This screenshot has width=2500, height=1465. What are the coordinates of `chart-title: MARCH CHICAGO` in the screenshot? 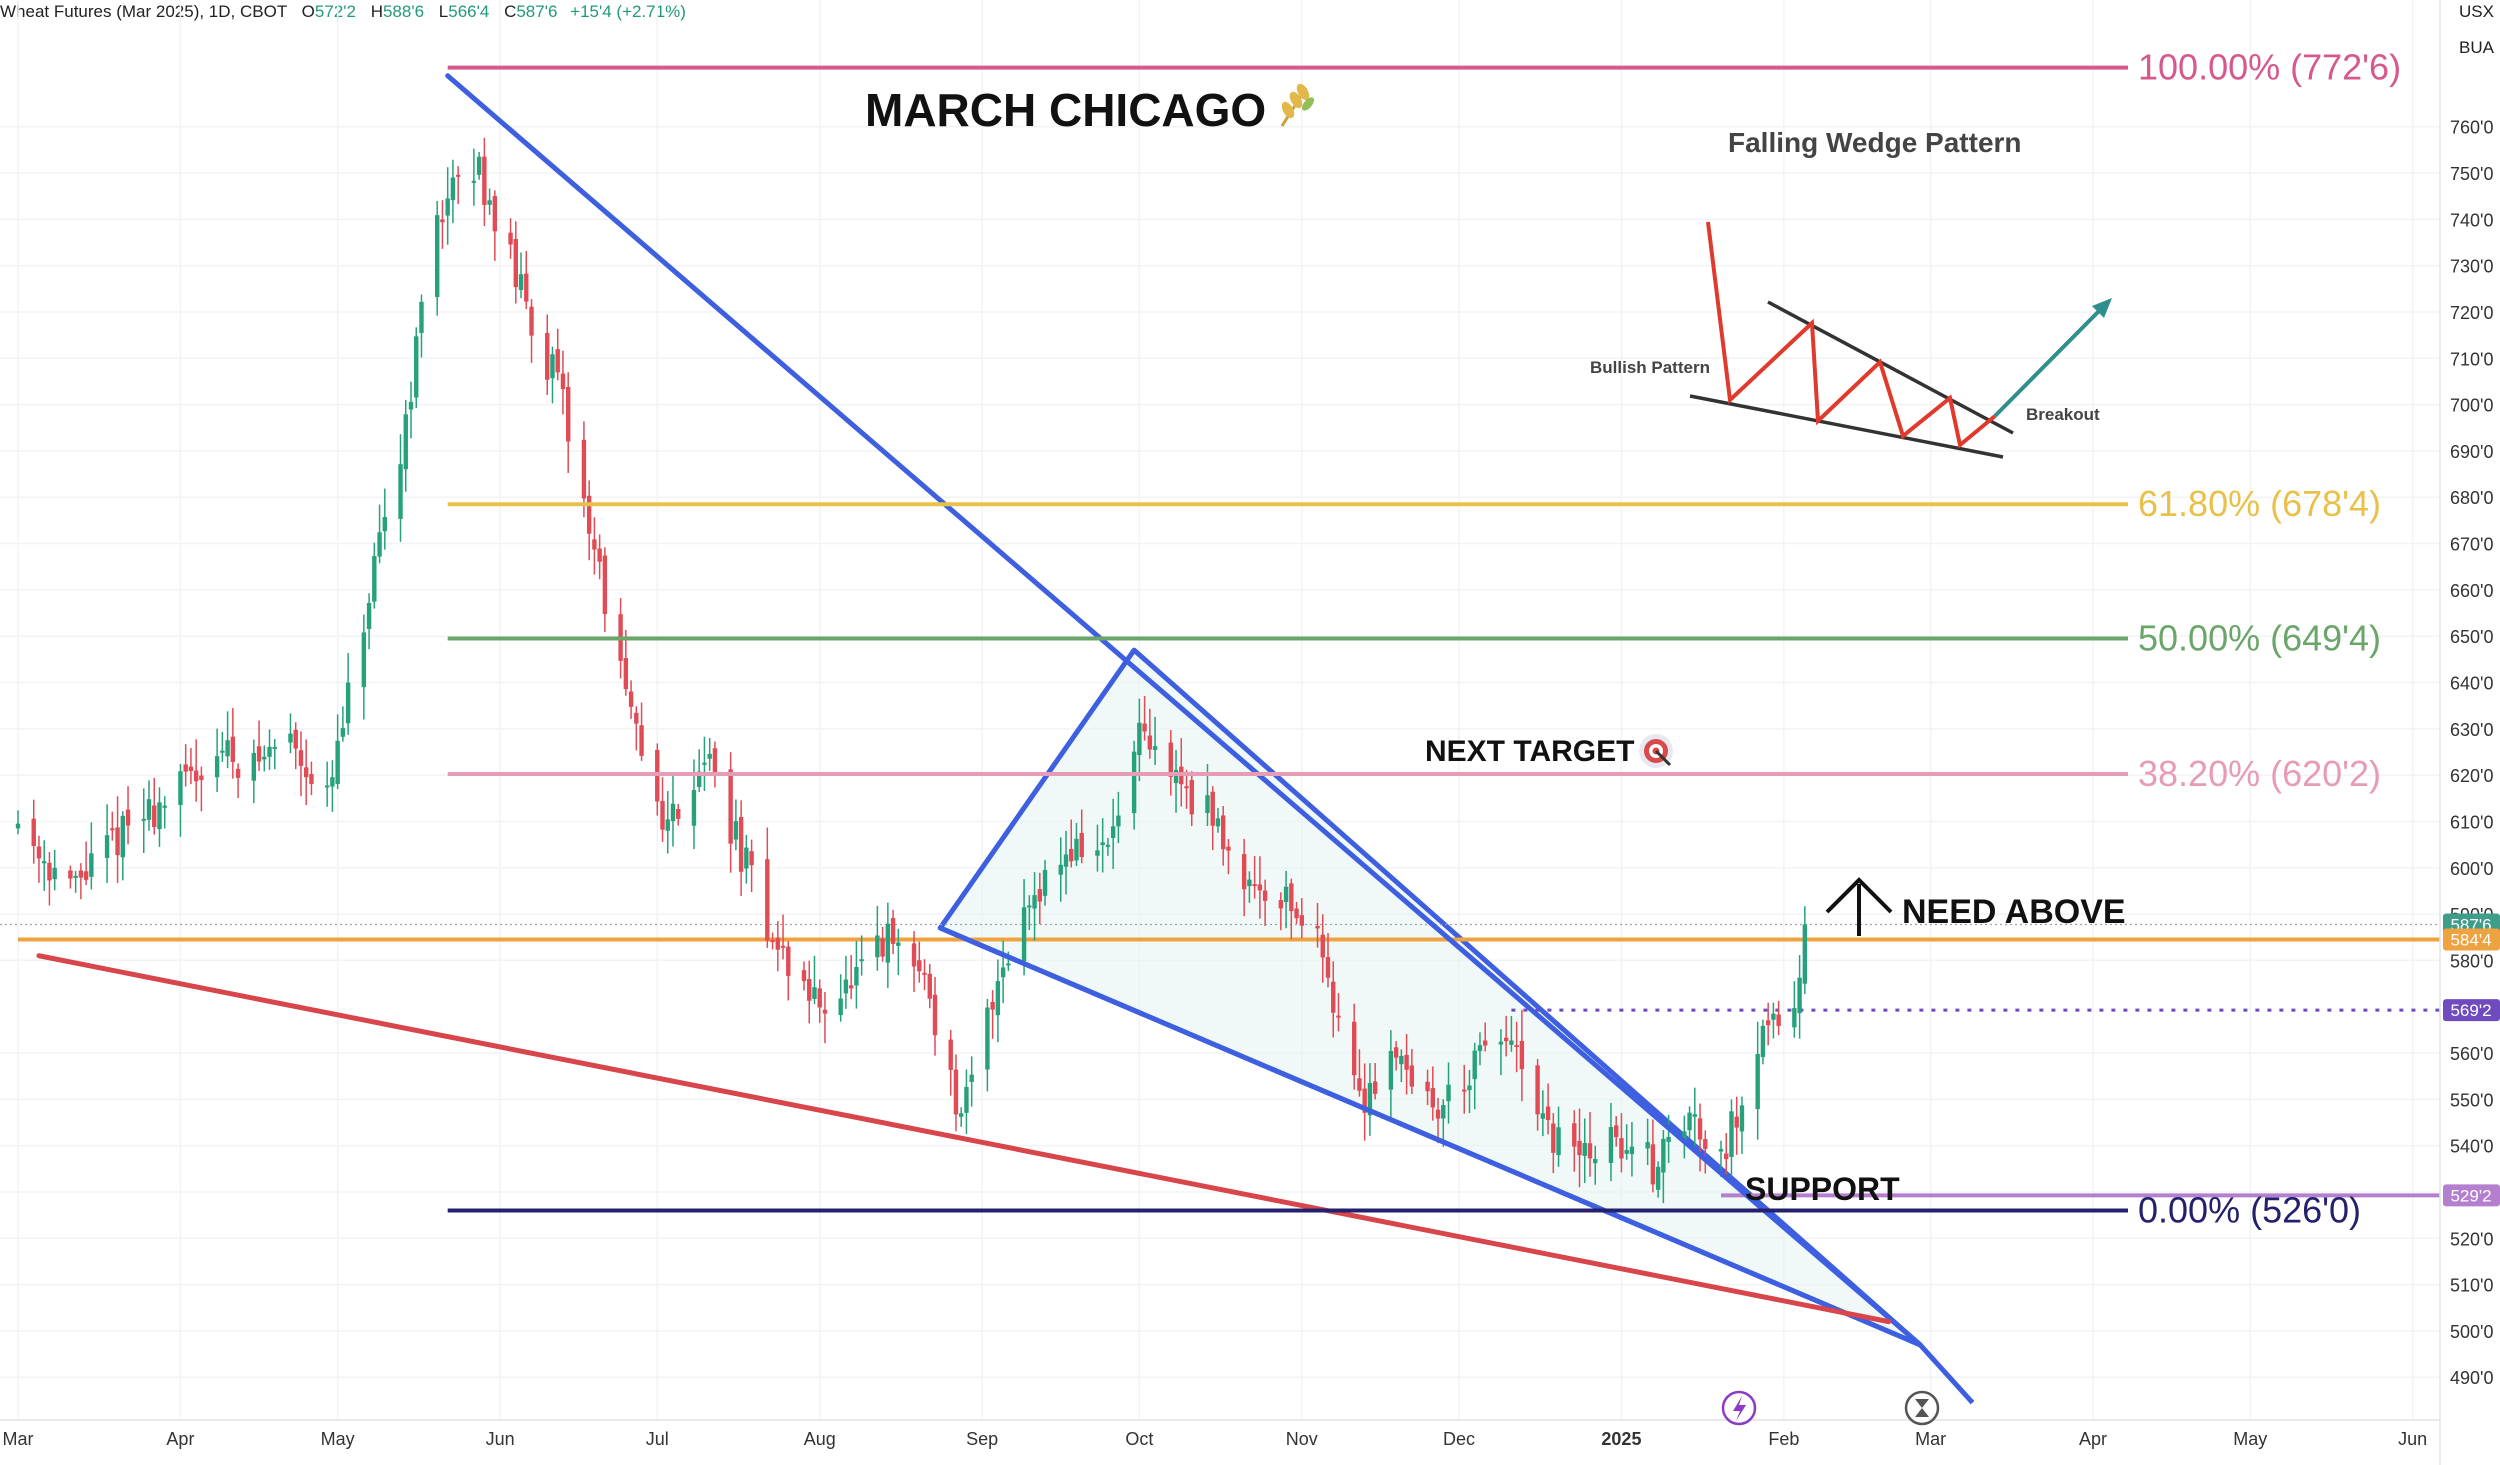 It's located at (1065, 110).